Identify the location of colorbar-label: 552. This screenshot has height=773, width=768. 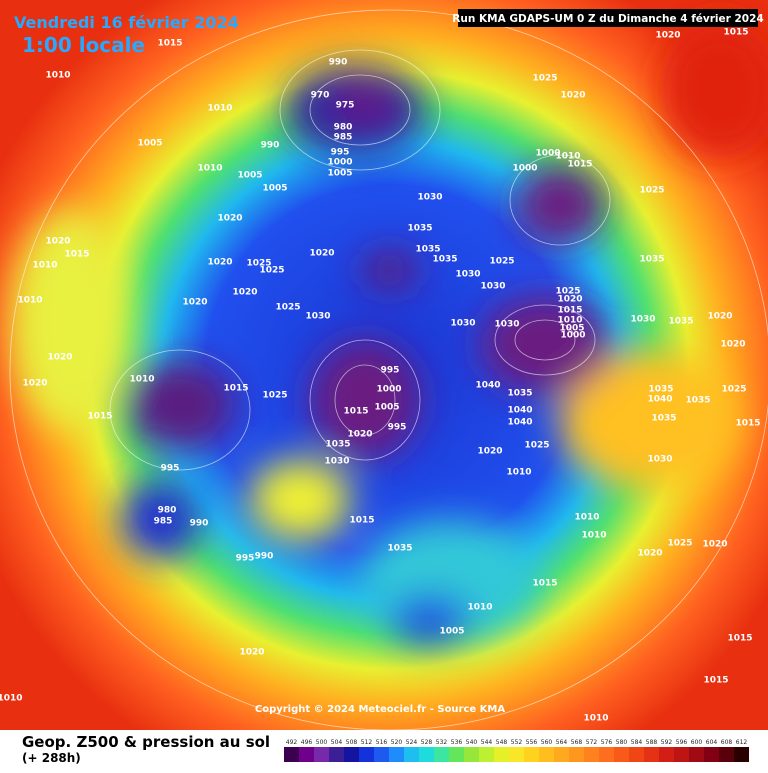
(517, 742).